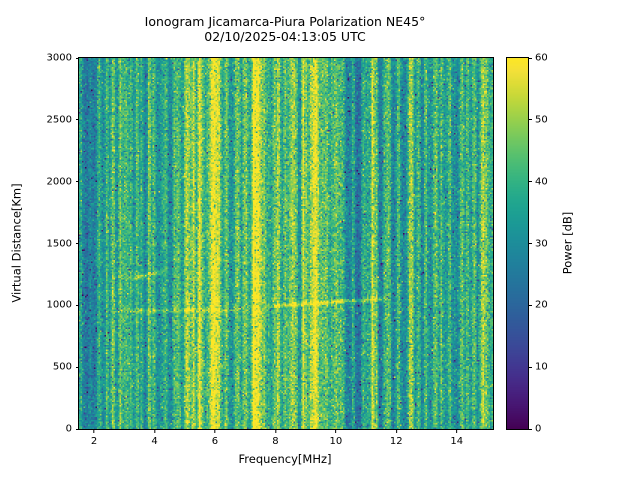 The width and height of the screenshot is (640, 480). I want to click on y-tick-2500: 2500, so click(63, 119).